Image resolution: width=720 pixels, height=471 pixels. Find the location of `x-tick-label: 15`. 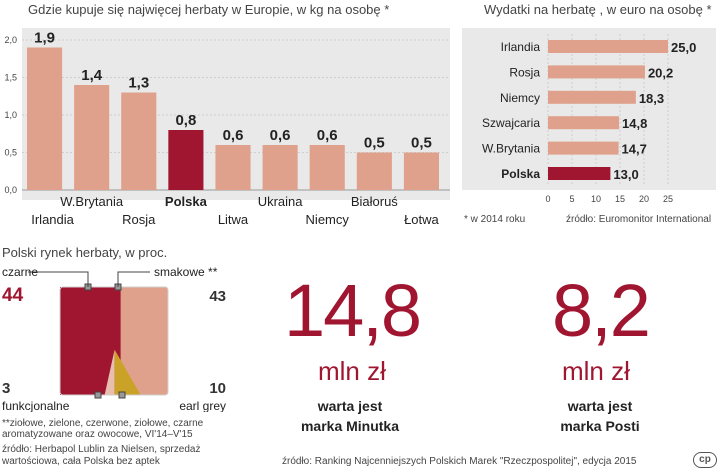

x-tick-label: 15 is located at coordinates (620, 199).